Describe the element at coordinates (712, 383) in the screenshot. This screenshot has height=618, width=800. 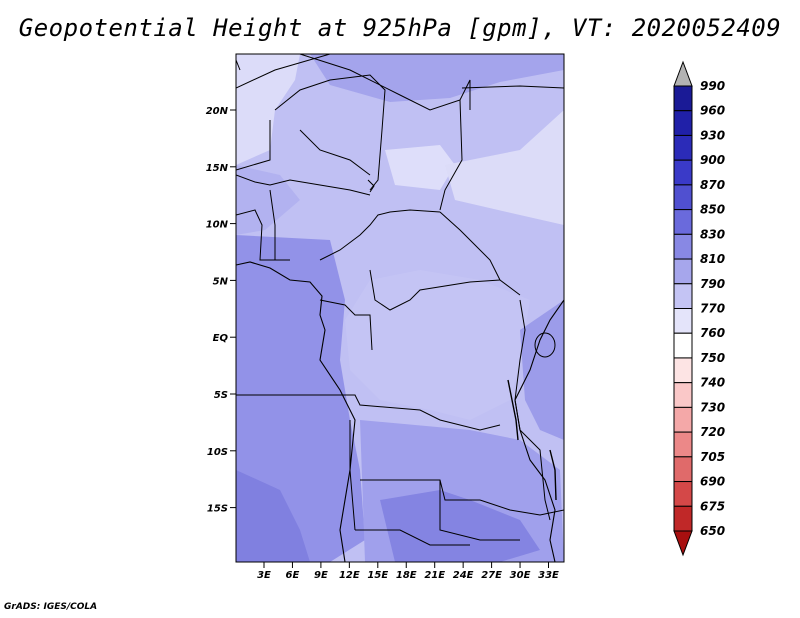
I see `colorbar-label: 740` at that location.